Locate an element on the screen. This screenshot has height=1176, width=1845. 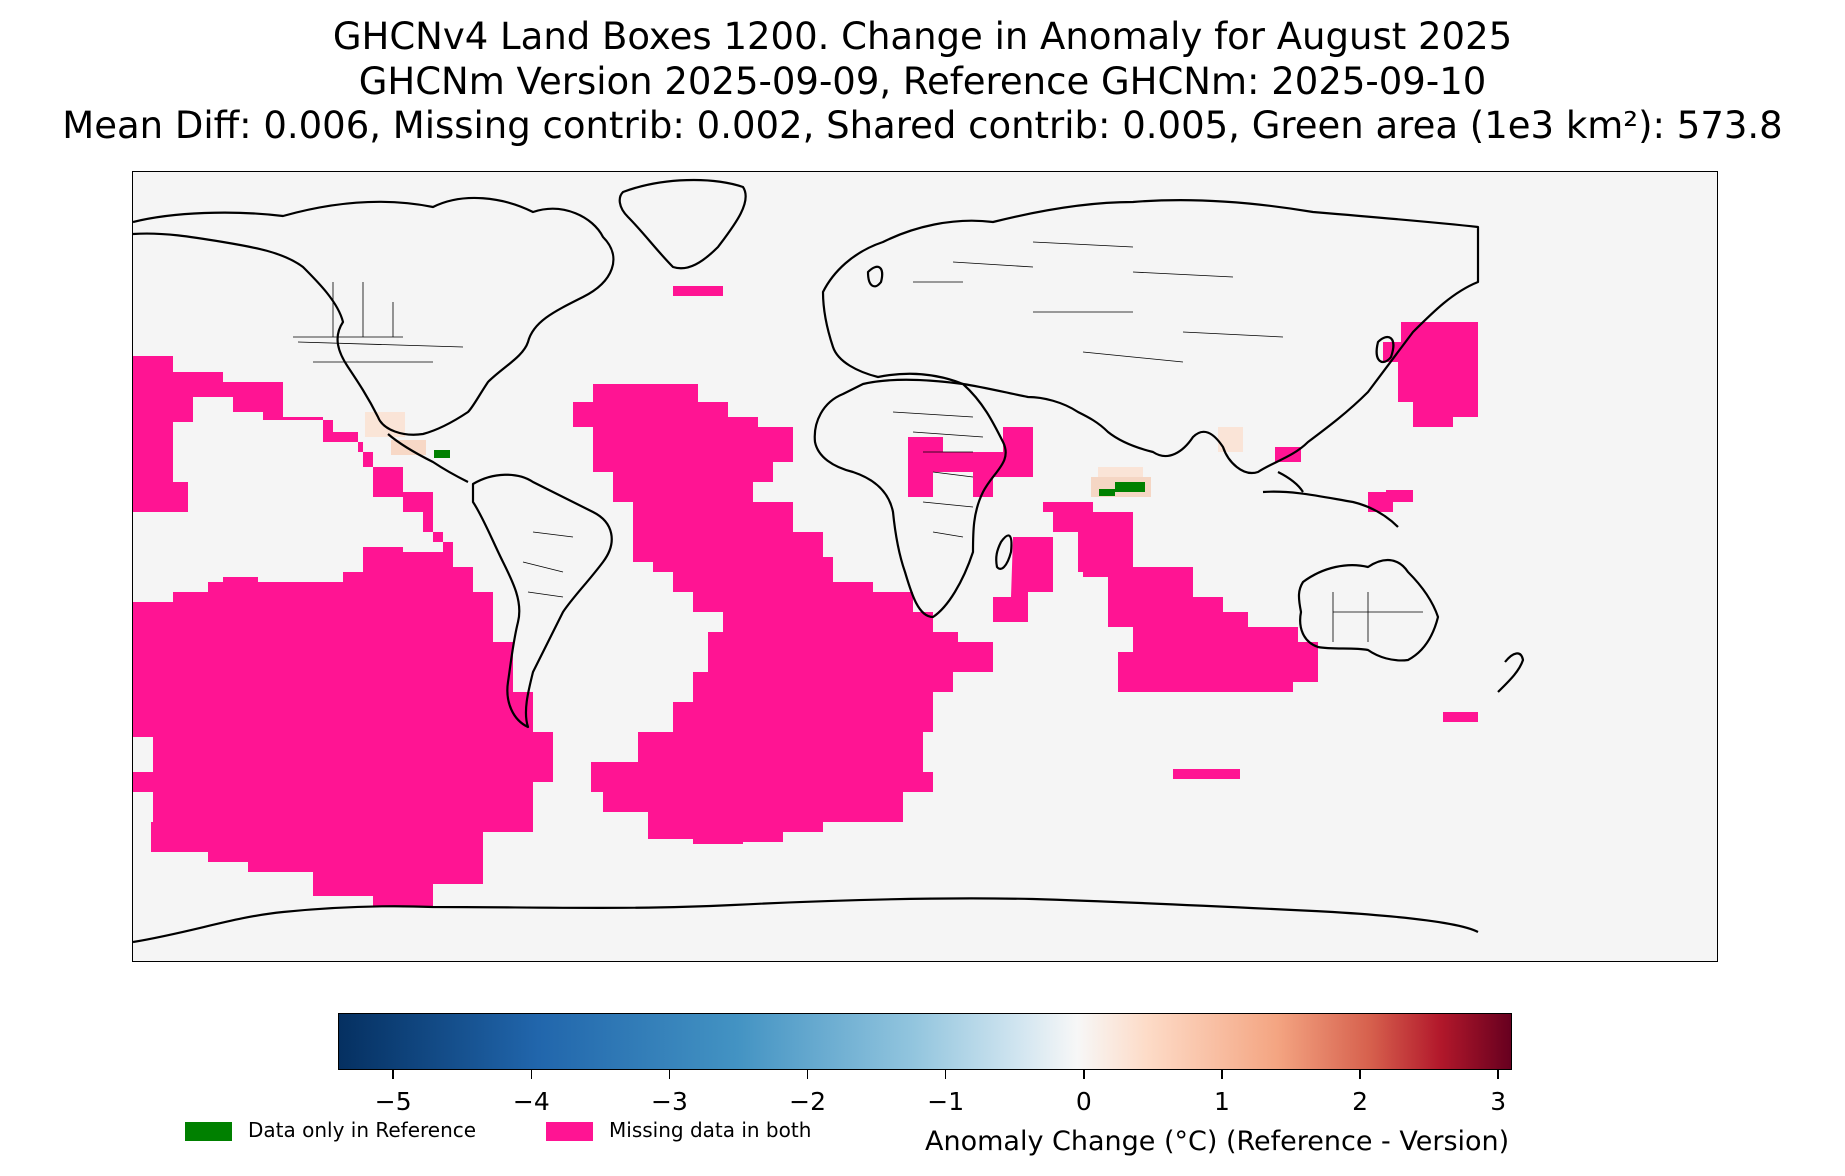
colorbar-tick-label: −4 is located at coordinates (531, 1101).